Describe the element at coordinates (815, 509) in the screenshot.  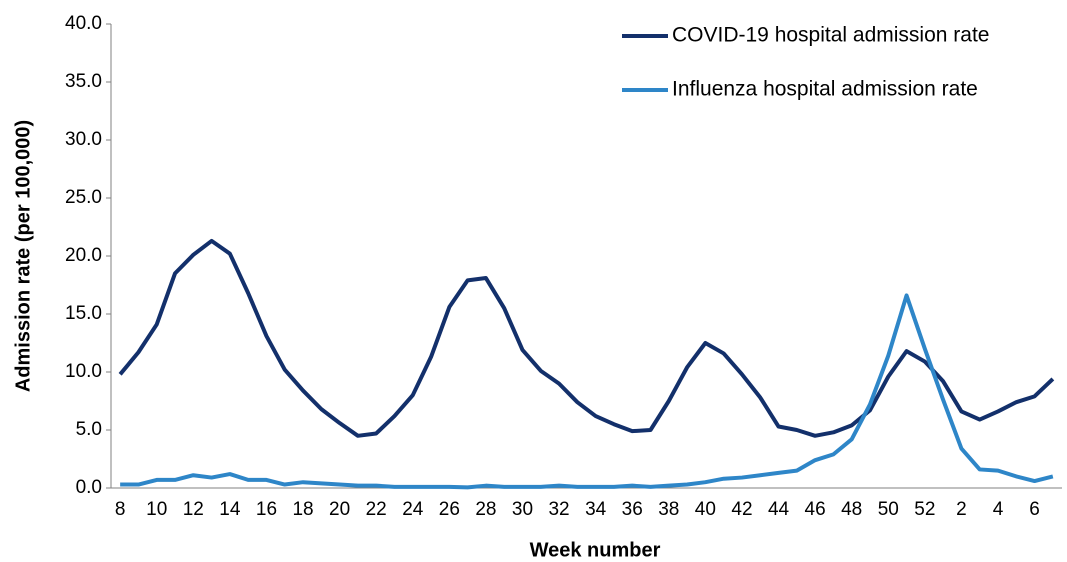
I see `x-tick-label: 46` at that location.